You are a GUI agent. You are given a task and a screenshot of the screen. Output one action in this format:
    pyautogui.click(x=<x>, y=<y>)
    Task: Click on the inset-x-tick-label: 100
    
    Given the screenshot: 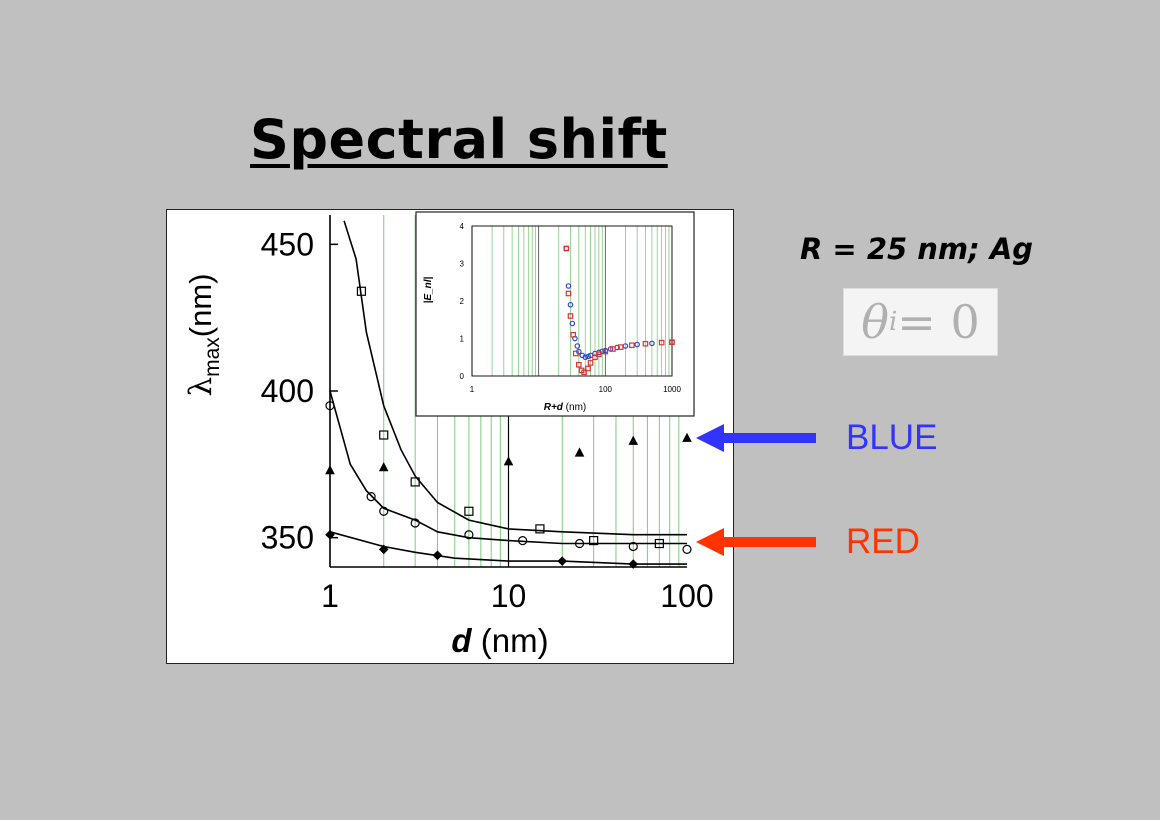 What is the action you would take?
    pyautogui.click(x=606, y=389)
    